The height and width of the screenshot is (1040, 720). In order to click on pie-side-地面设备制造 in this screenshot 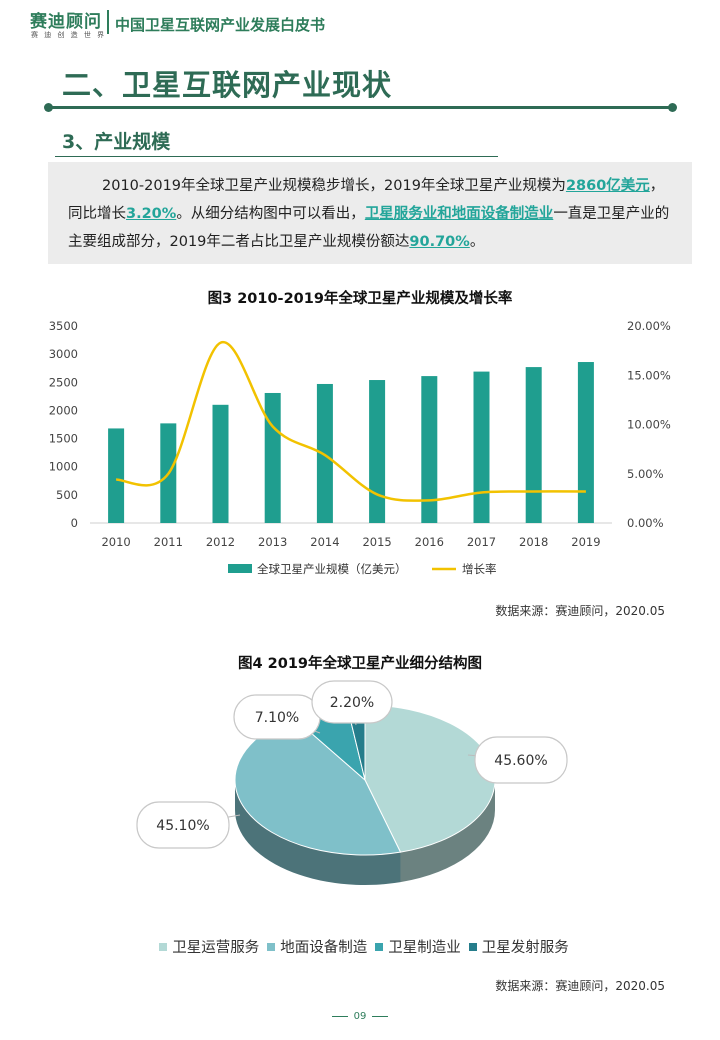, I will do `click(318, 832)`.